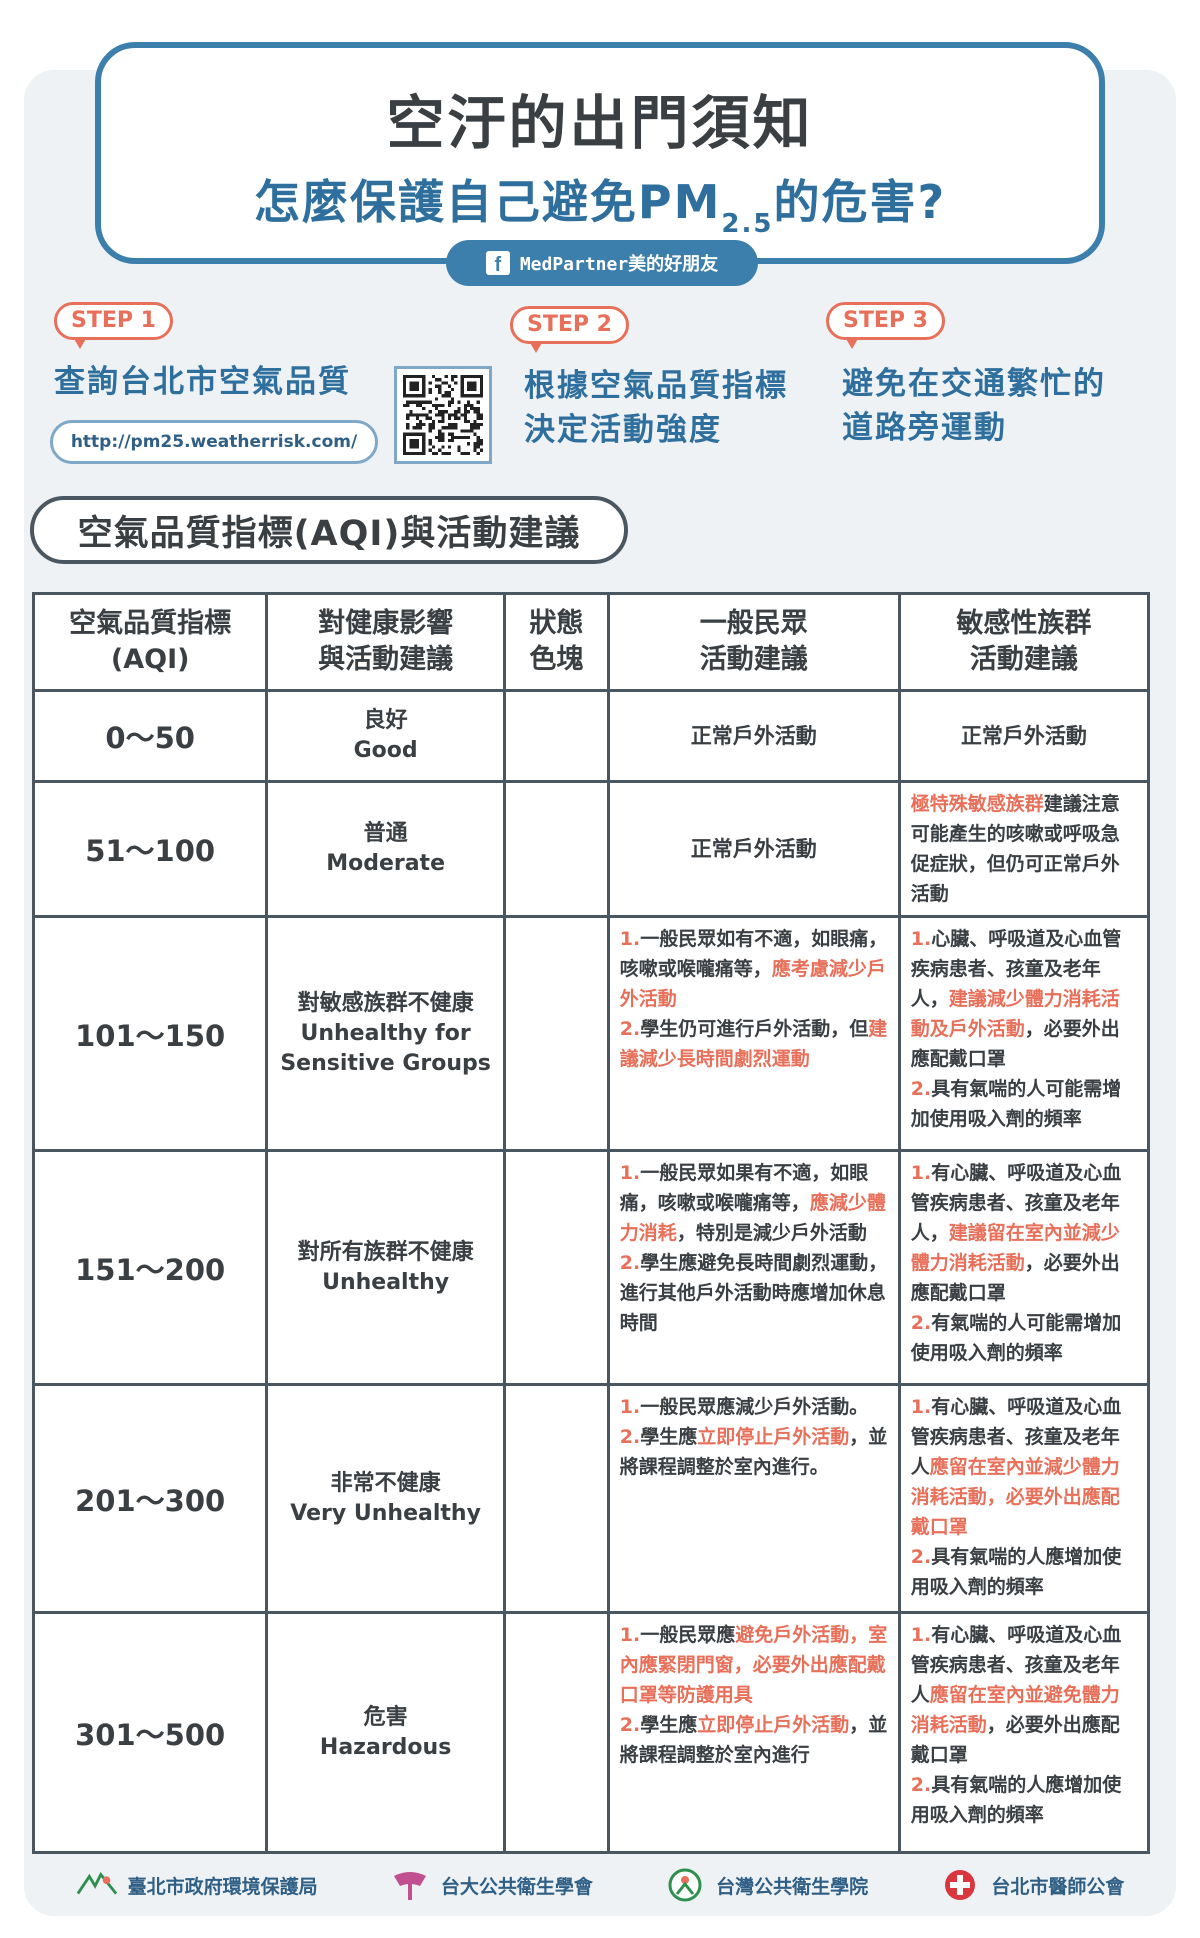  What do you see at coordinates (569, 329) in the screenshot?
I see `step-2-badge: STEP 2` at bounding box center [569, 329].